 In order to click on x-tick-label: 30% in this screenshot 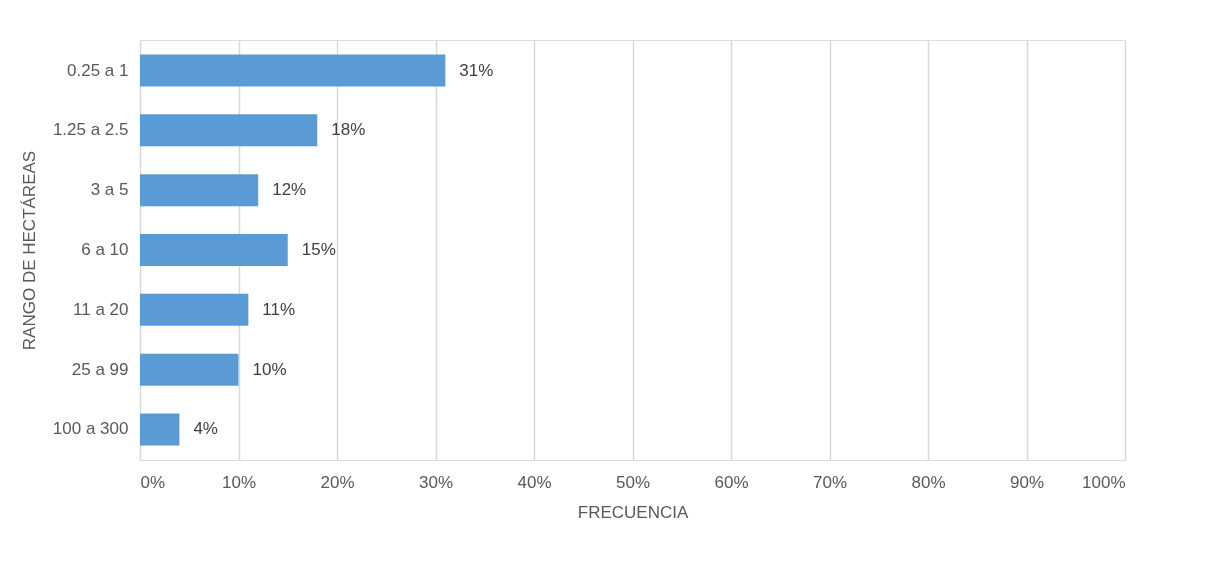, I will do `click(436, 482)`.